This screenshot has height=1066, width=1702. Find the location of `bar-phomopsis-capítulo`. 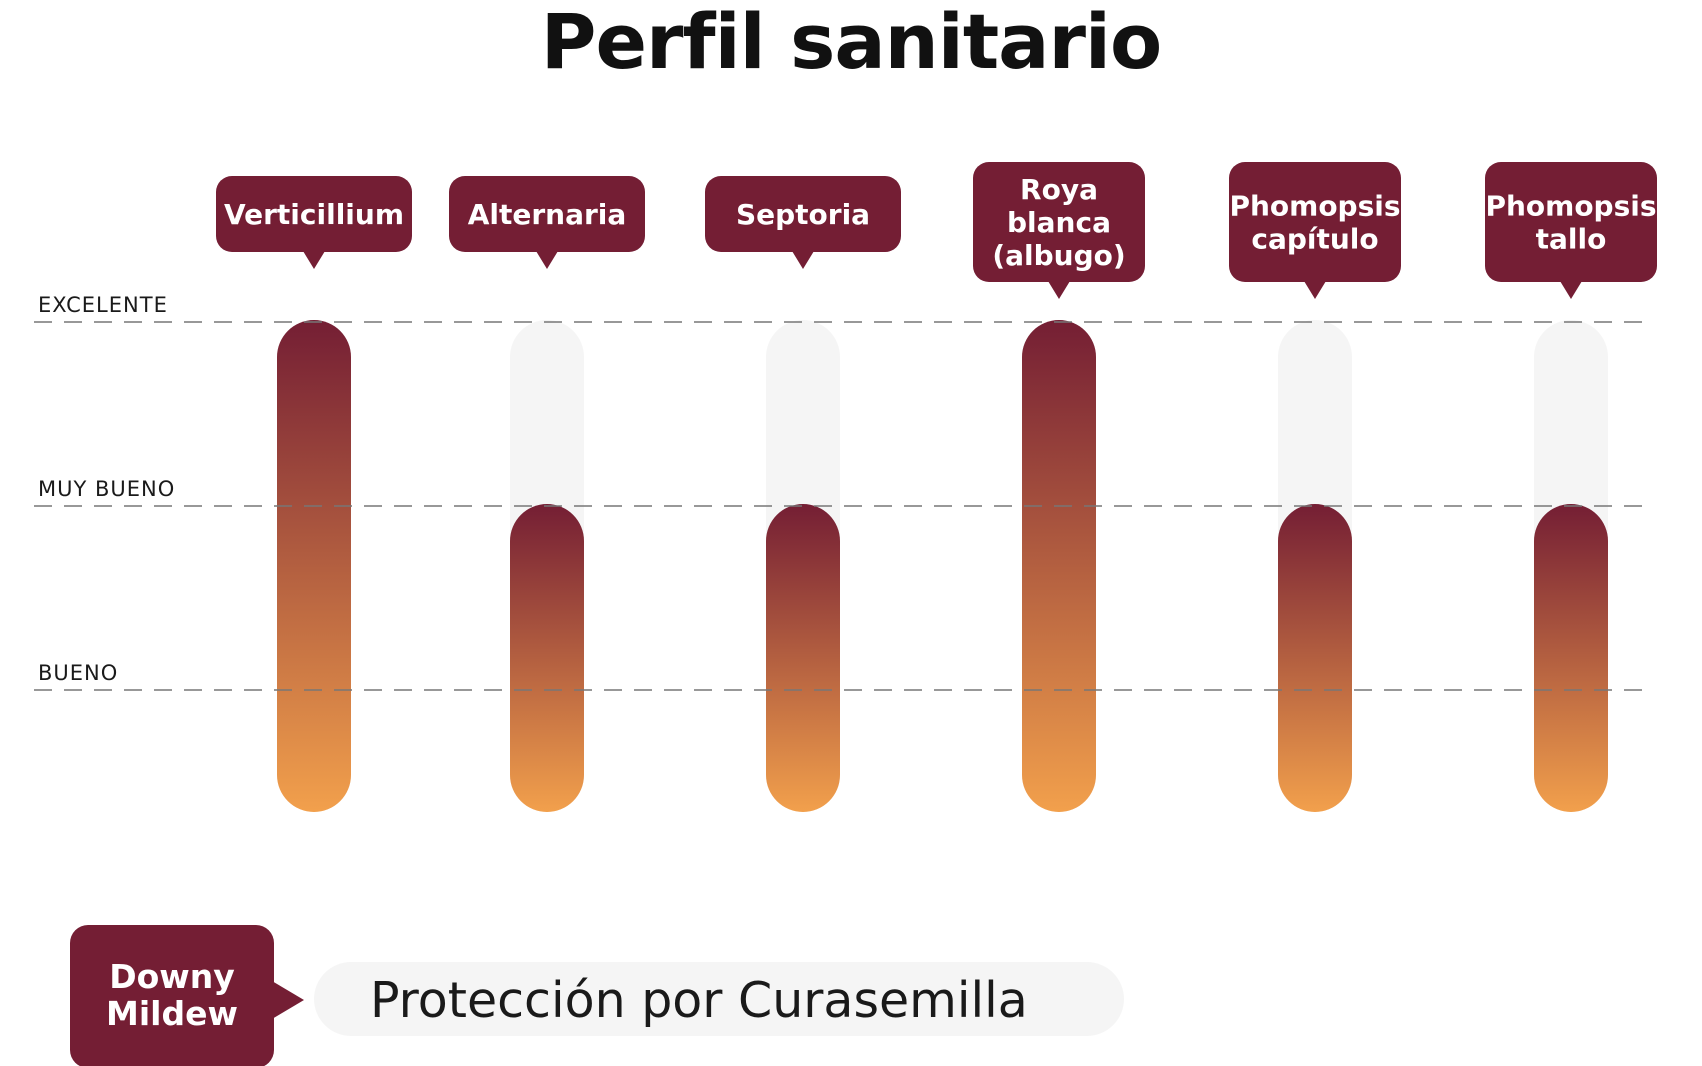

bar-phomopsis-capítulo is located at coordinates (1315, 658).